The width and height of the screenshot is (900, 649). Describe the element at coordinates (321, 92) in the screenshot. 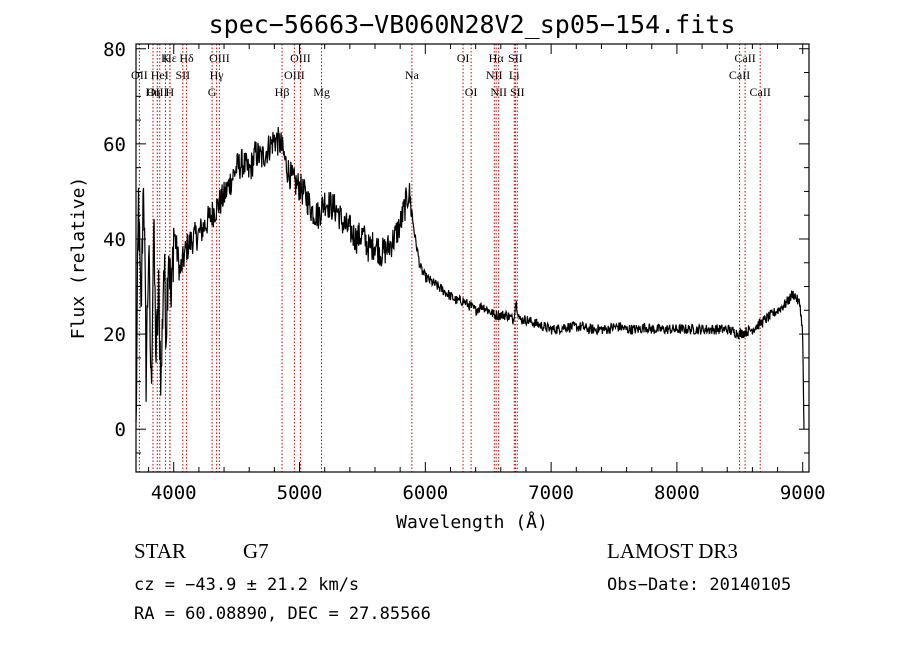

I see `line-marker-label: Mg` at that location.